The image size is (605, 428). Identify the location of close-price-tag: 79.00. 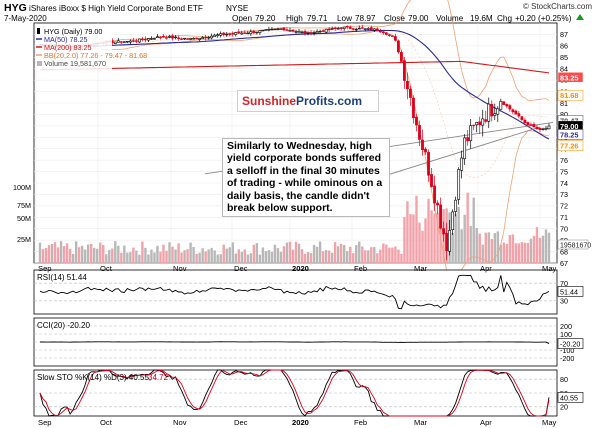
(569, 126).